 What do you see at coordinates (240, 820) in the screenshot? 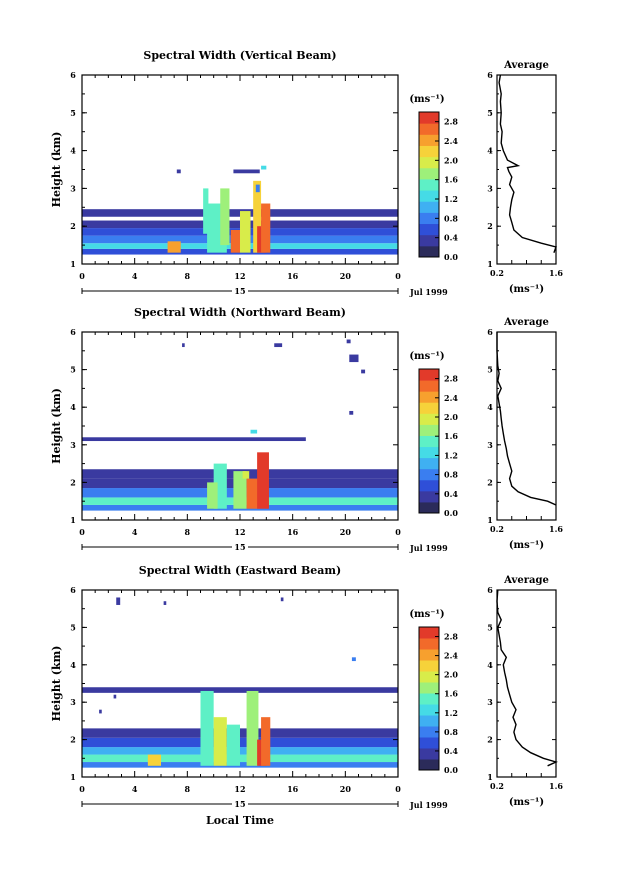
I see `x-axis-label: Local Time` at bounding box center [240, 820].